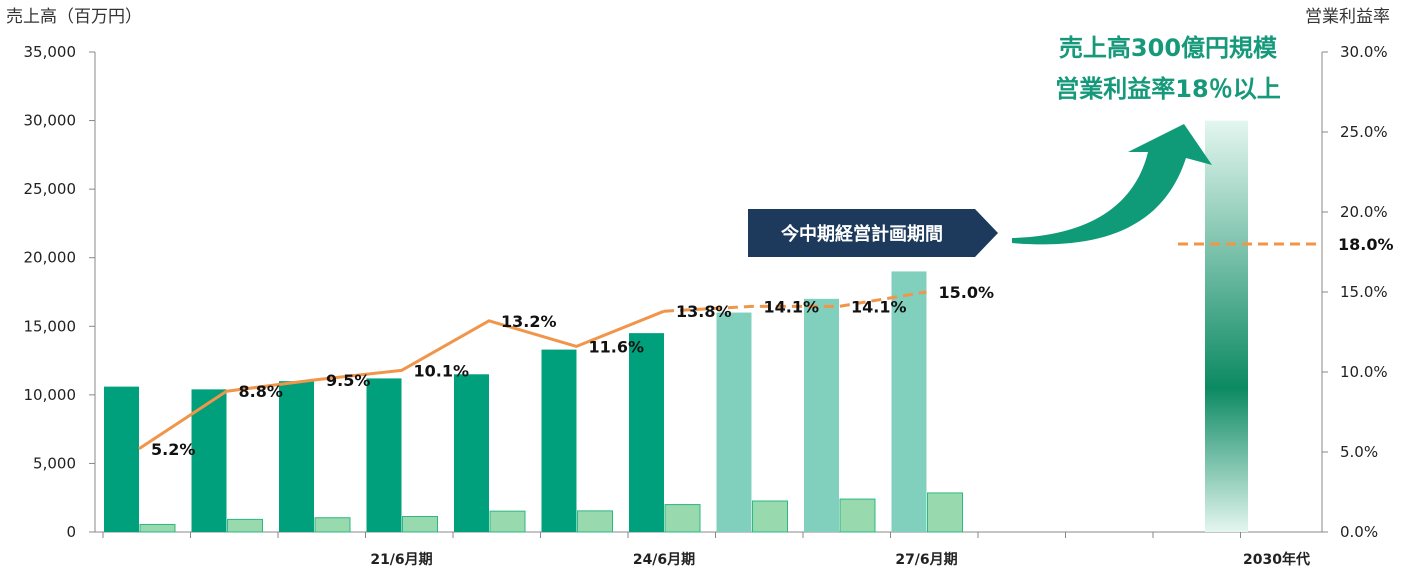 This screenshot has width=1404, height=574. What do you see at coordinates (1276, 559) in the screenshot?
I see `x-category-label: 2030年代` at bounding box center [1276, 559].